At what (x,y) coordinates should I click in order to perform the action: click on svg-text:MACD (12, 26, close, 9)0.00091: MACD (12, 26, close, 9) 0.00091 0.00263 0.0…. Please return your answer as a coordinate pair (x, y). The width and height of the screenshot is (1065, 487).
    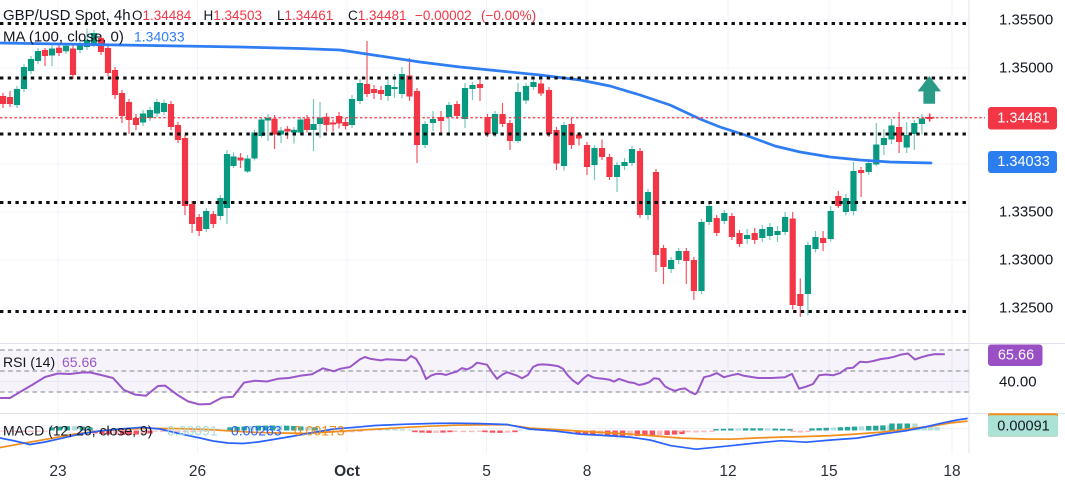
    Looking at the image, I should click on (174, 431).